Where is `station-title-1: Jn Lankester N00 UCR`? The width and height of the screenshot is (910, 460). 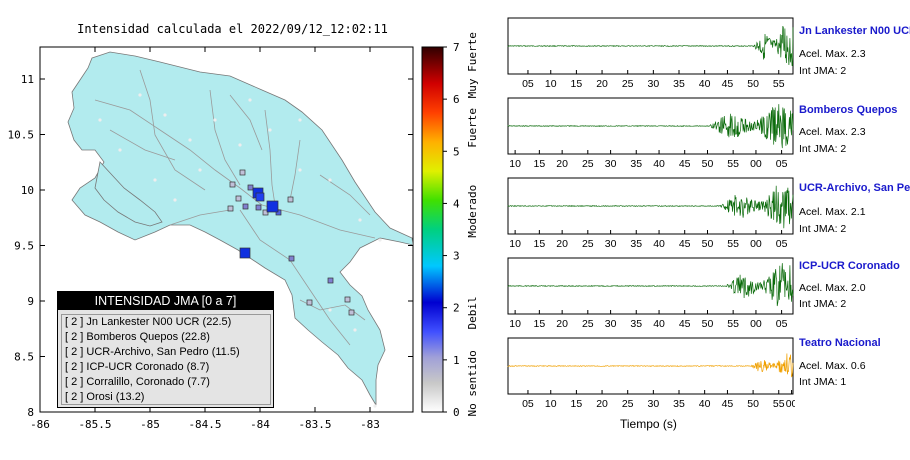 station-title-1: Jn Lankester N00 UCR is located at coordinates (854, 31).